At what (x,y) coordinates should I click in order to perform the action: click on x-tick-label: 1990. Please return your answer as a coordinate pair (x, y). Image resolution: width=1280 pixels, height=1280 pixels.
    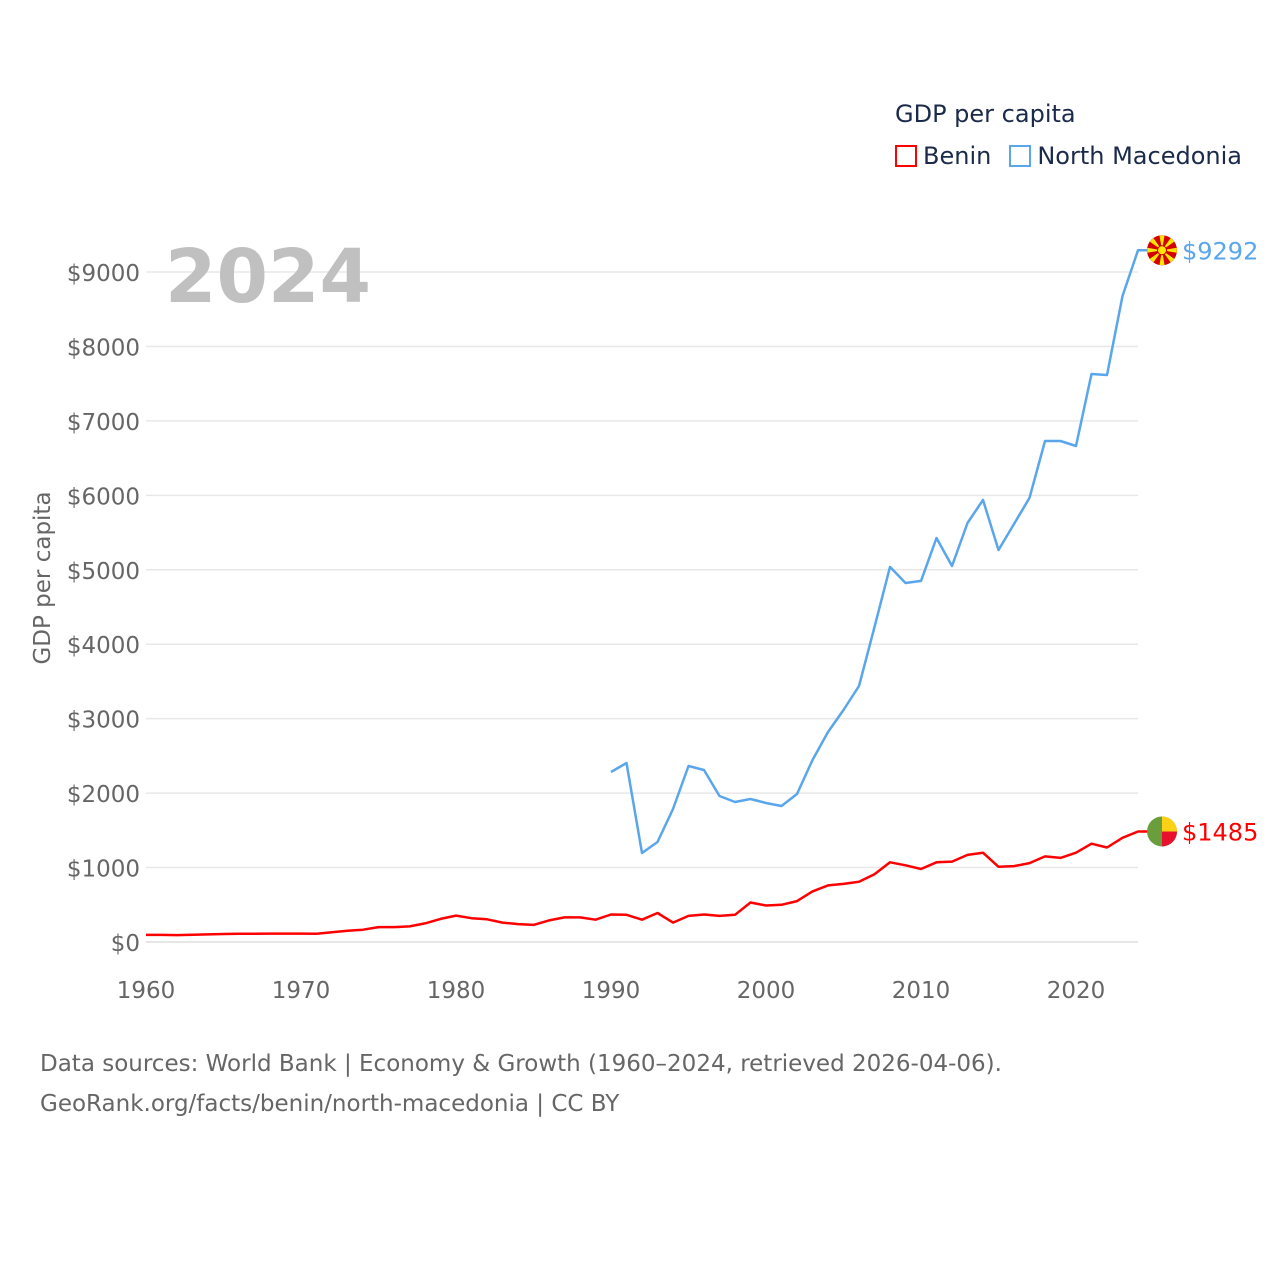
    Looking at the image, I should click on (611, 991).